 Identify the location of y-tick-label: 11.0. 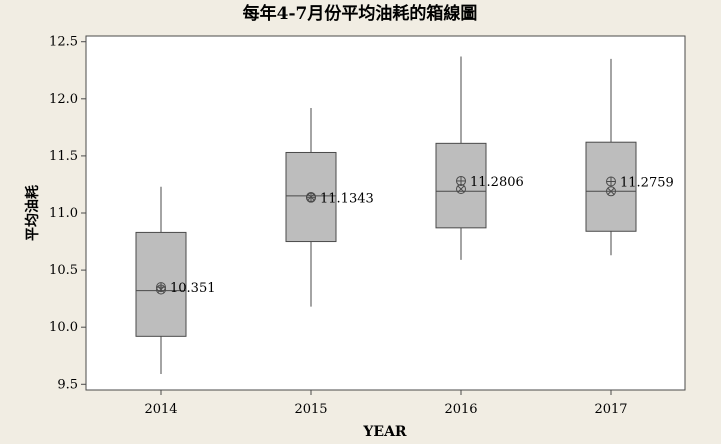
(63, 213).